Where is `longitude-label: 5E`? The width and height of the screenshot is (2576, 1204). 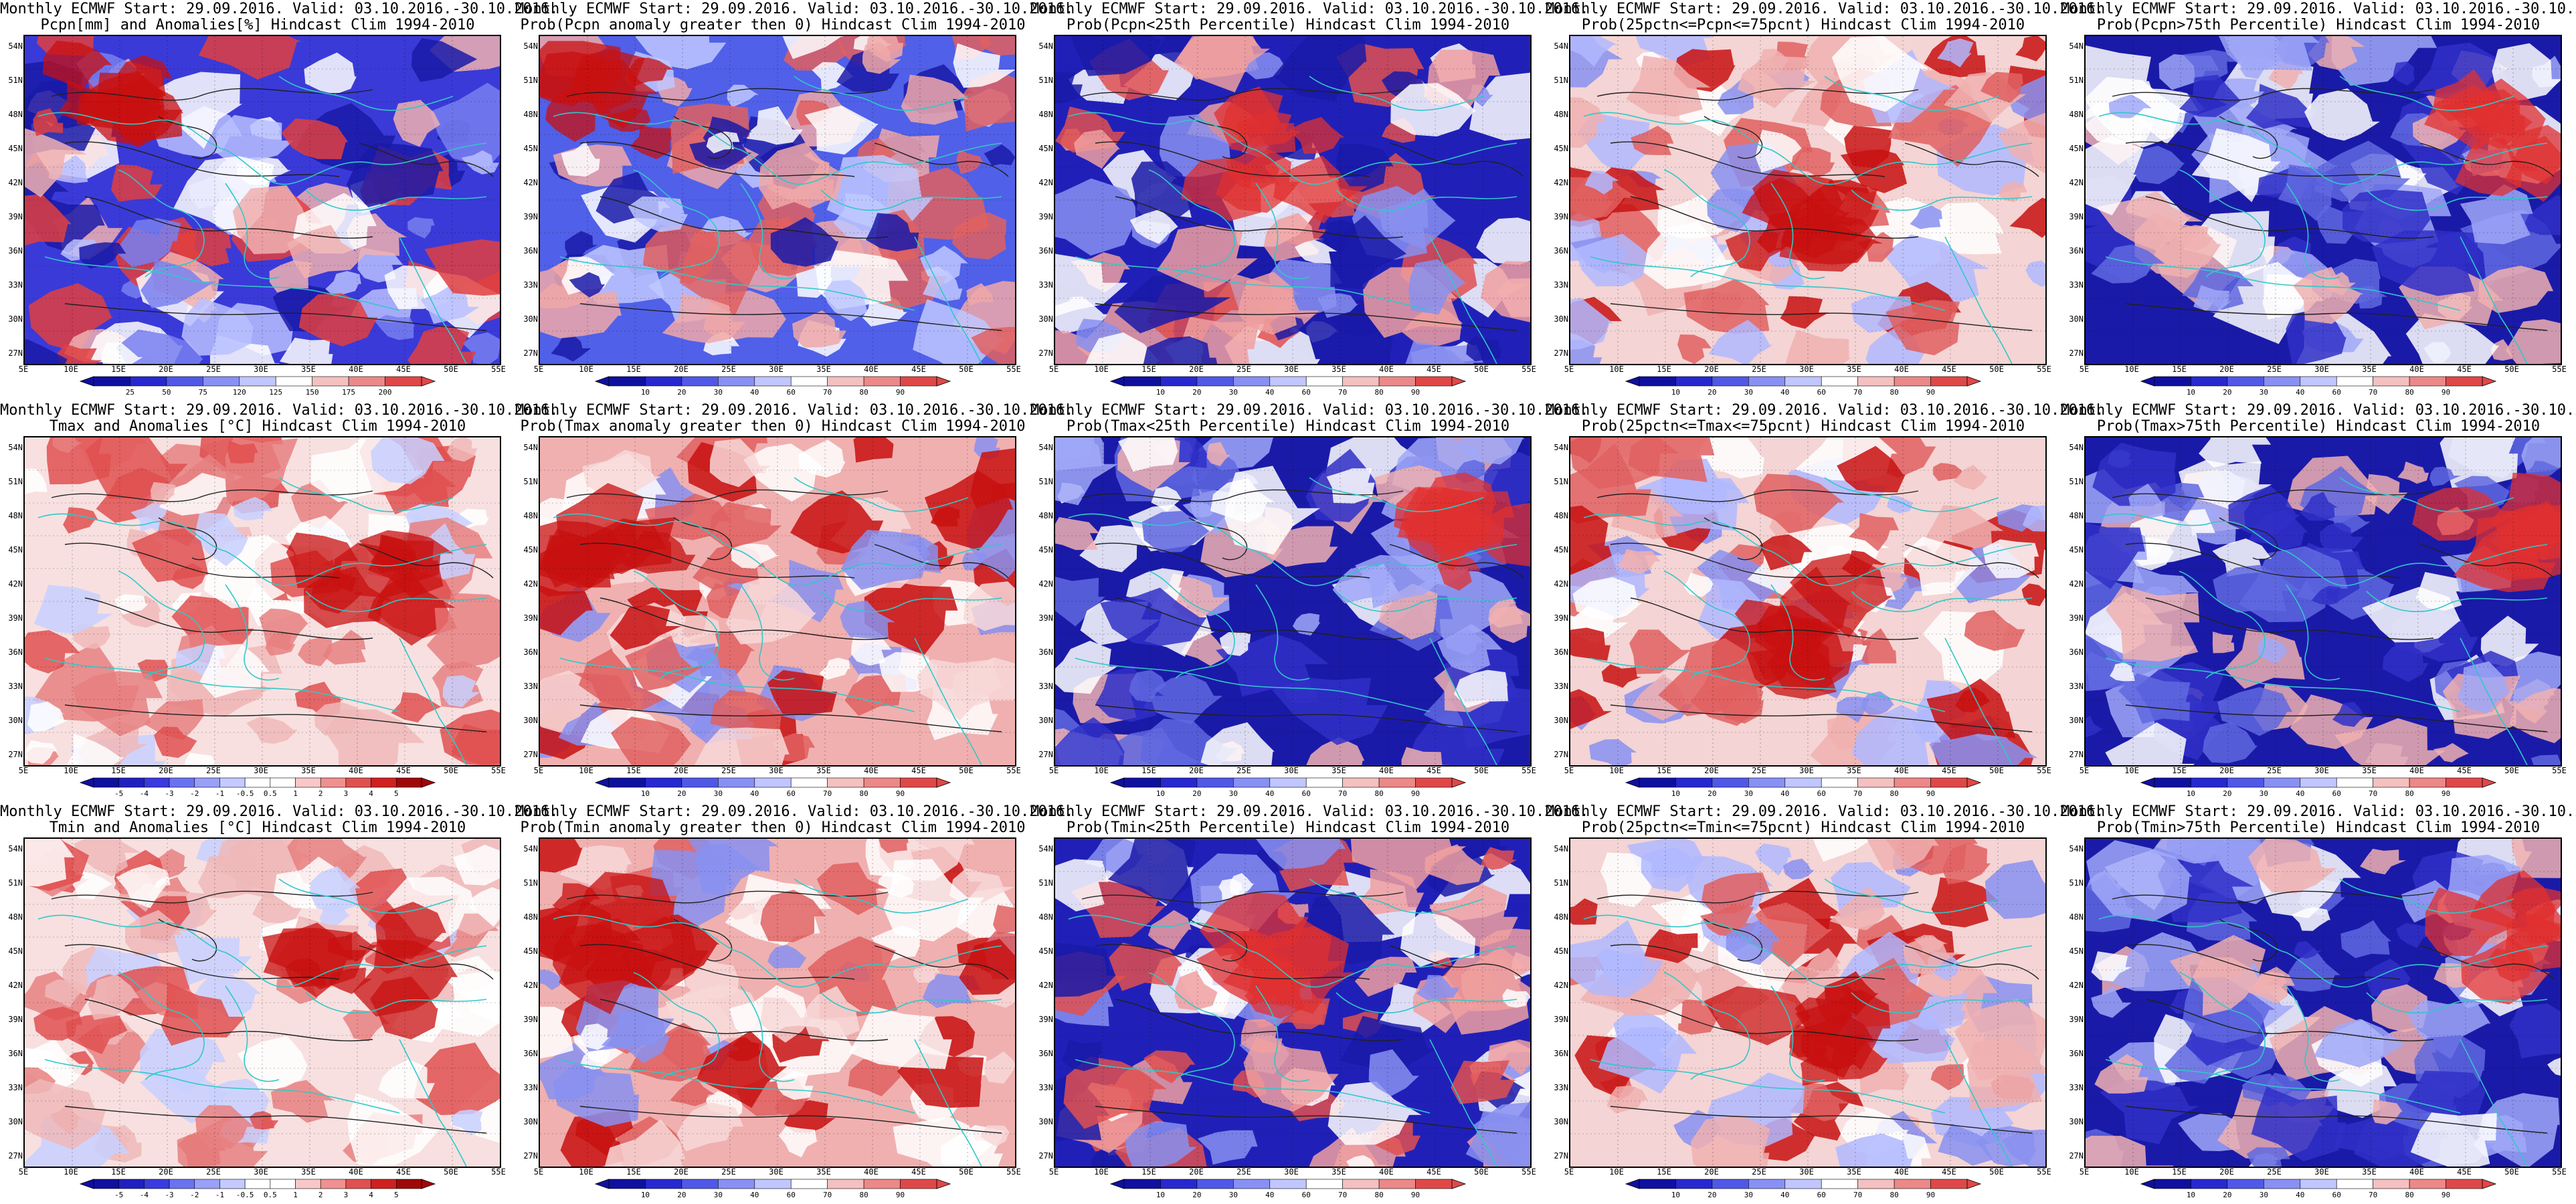 longitude-label: 5E is located at coordinates (2084, 369).